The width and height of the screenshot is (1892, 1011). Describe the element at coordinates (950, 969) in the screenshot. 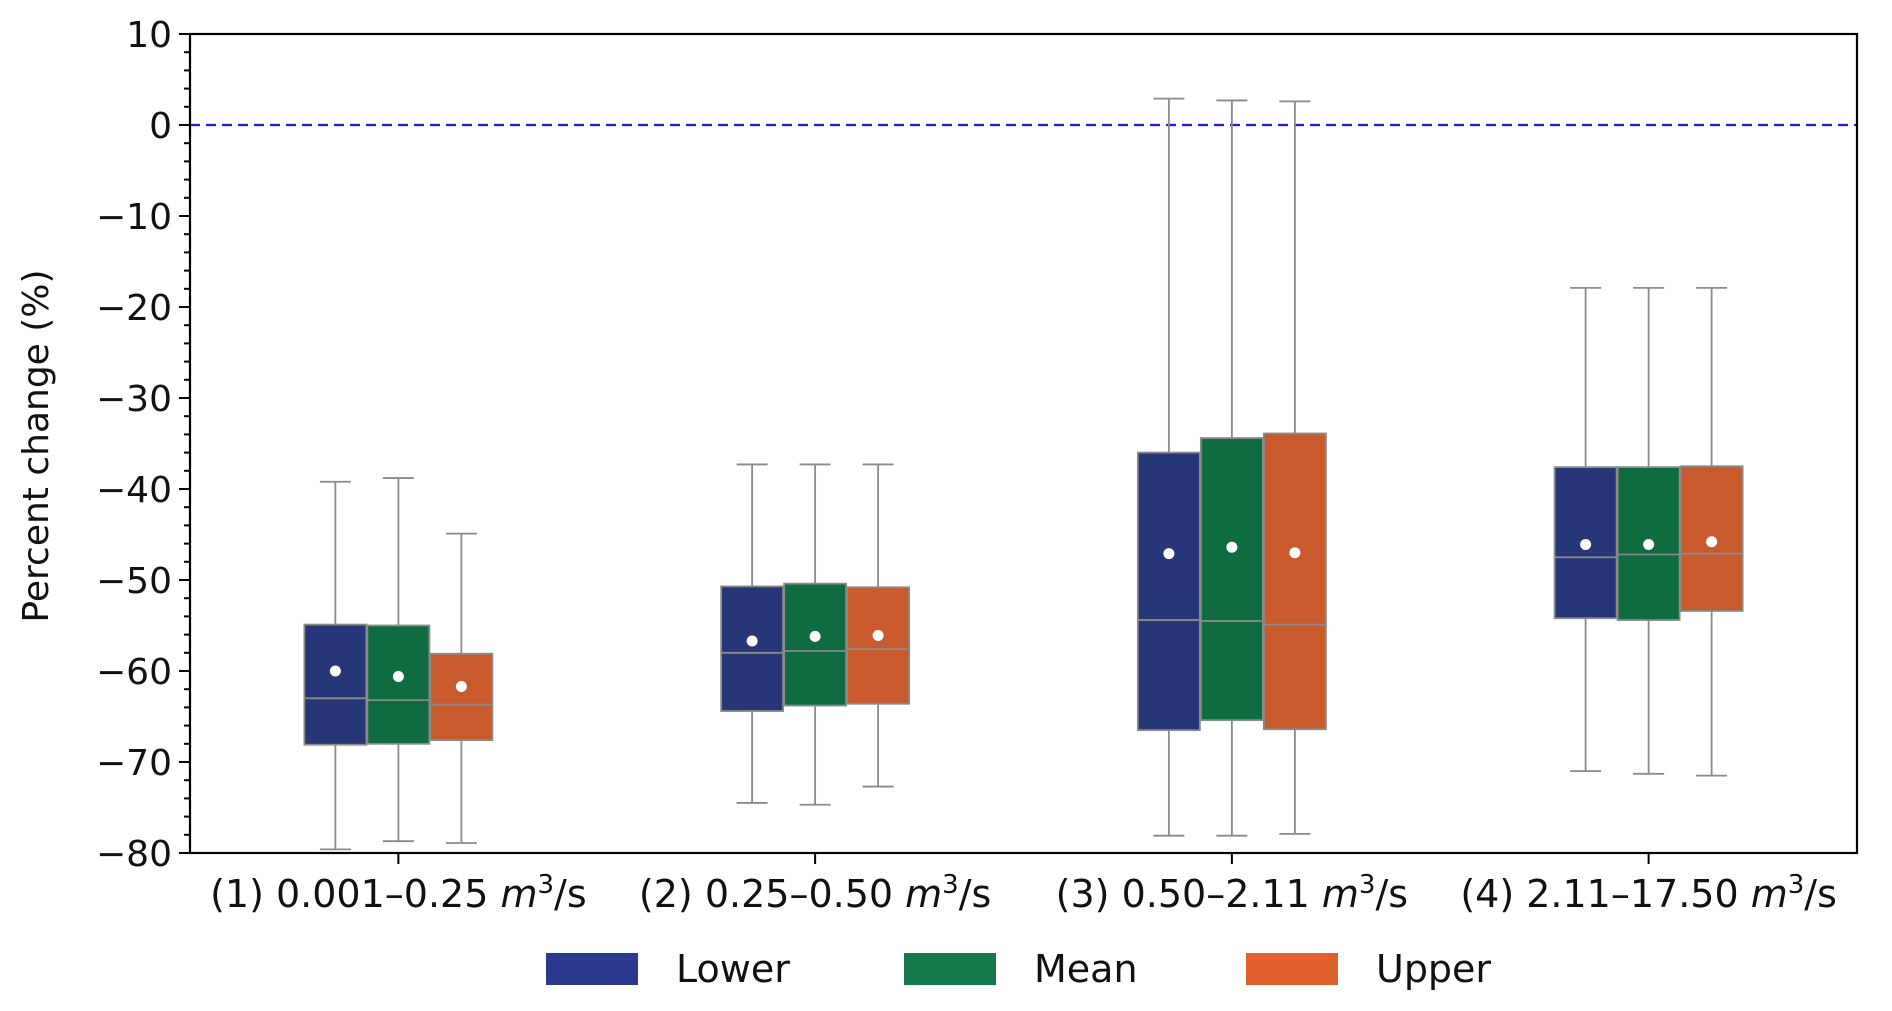

I see `legend-swatch-mean` at that location.